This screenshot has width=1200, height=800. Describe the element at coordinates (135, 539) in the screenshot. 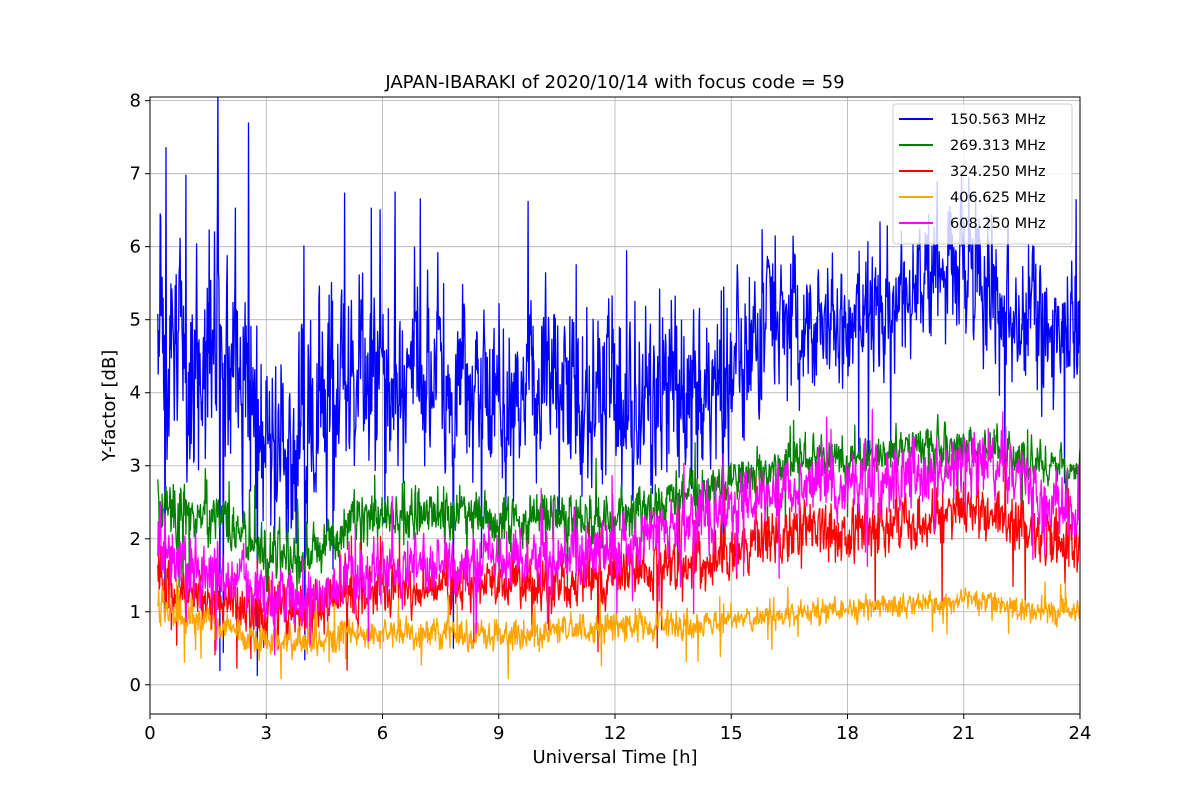

I see `y-tick-label: 2` at that location.